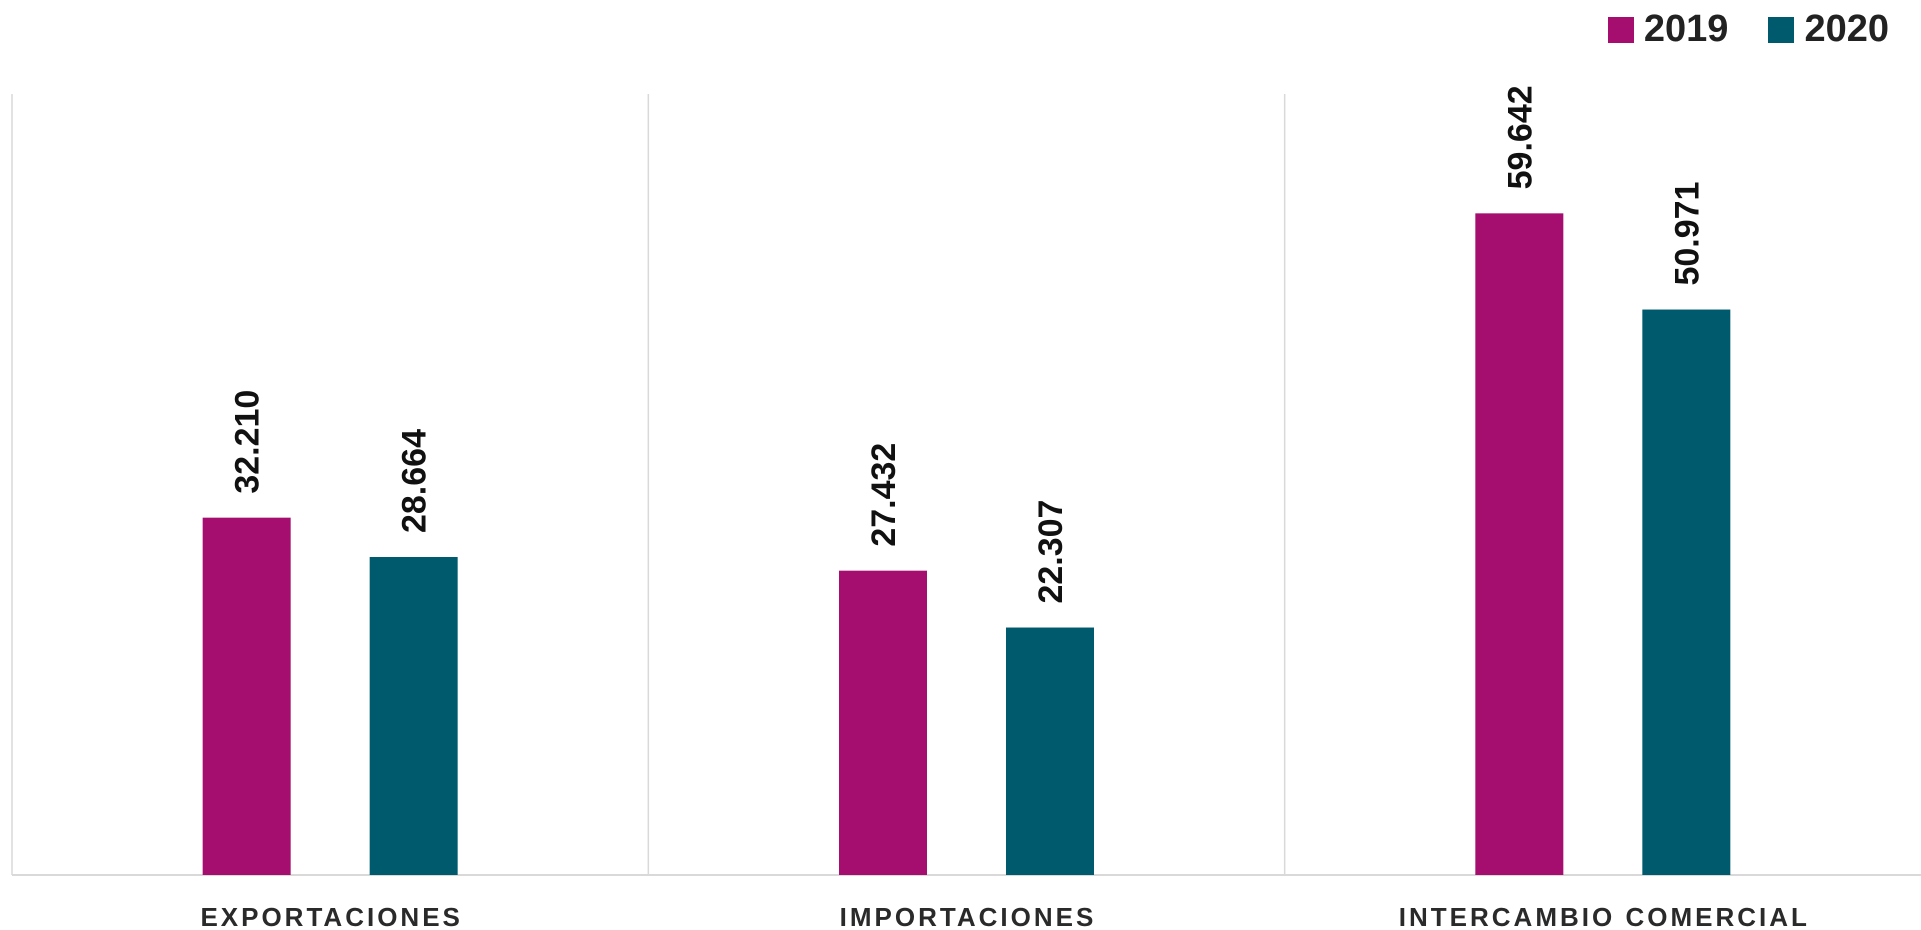  I want to click on legend-swatch-2020, so click(1781, 29).